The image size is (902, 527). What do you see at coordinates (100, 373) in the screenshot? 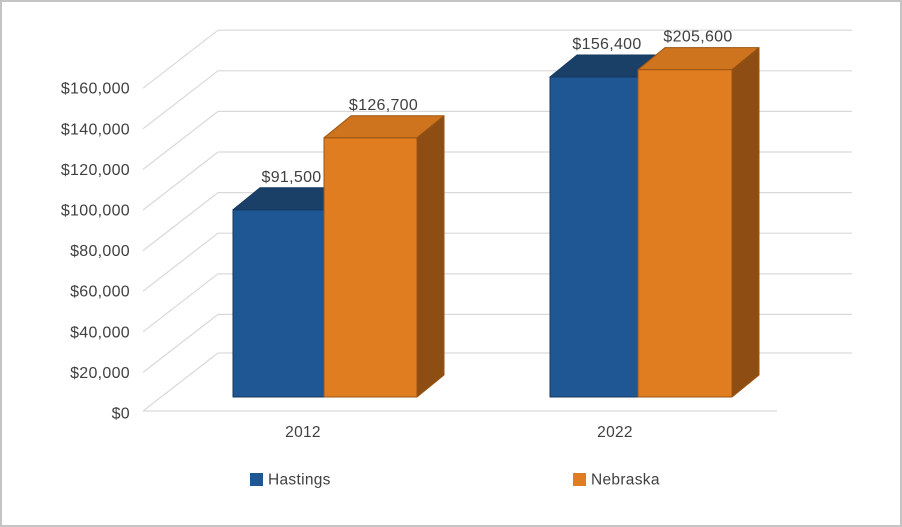
I see `y-axis-tick-label: $20,000` at bounding box center [100, 373].